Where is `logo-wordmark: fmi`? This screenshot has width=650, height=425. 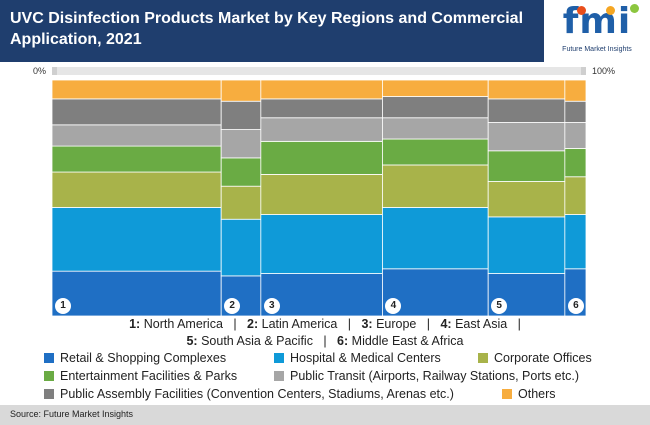
logo-wordmark: fmi is located at coordinates (597, 21).